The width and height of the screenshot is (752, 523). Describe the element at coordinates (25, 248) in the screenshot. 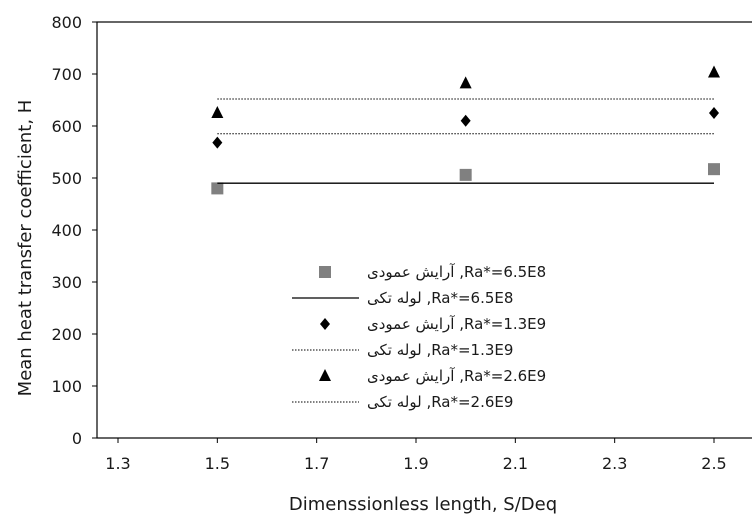

I see `y-axis-title: Mean heat transfer coefficient, H` at that location.